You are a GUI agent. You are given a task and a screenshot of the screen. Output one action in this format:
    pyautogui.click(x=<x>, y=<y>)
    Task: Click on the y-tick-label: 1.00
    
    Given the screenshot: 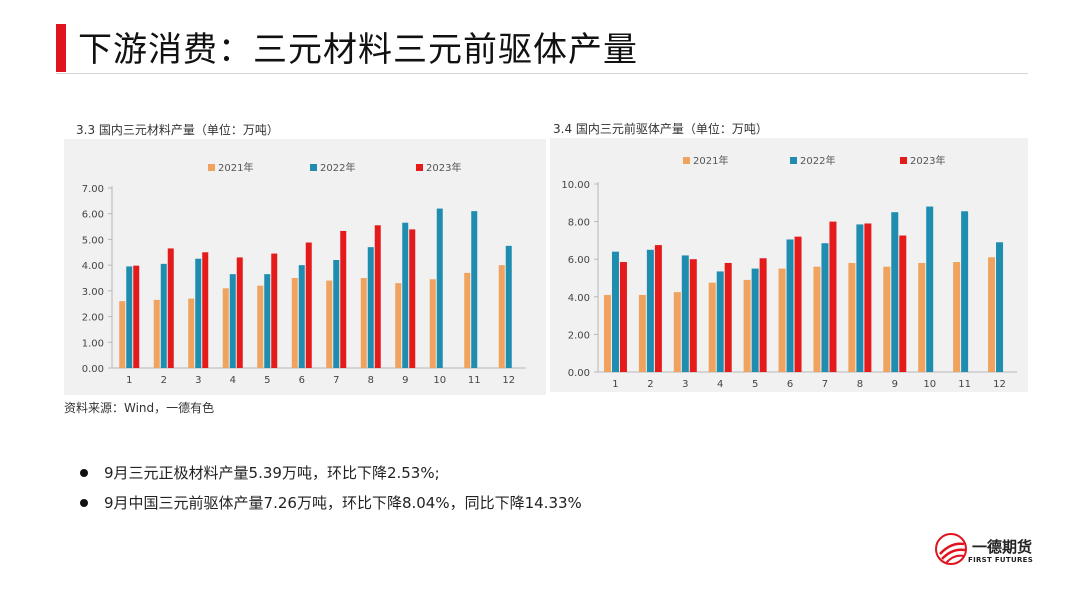 What is the action you would take?
    pyautogui.click(x=93, y=343)
    